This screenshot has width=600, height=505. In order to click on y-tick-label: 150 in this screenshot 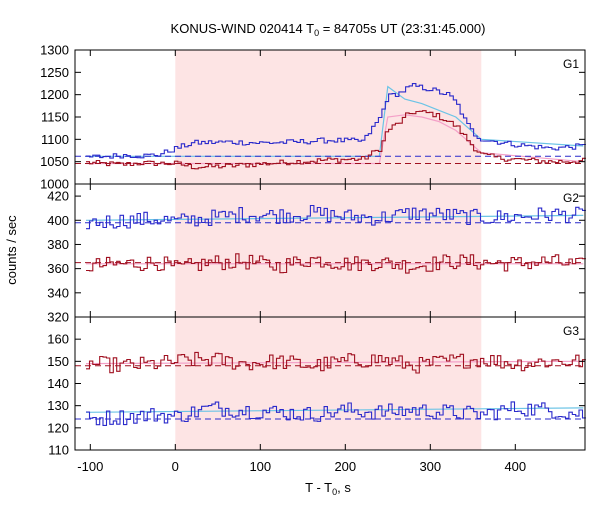, I will do `click(58, 361)`.